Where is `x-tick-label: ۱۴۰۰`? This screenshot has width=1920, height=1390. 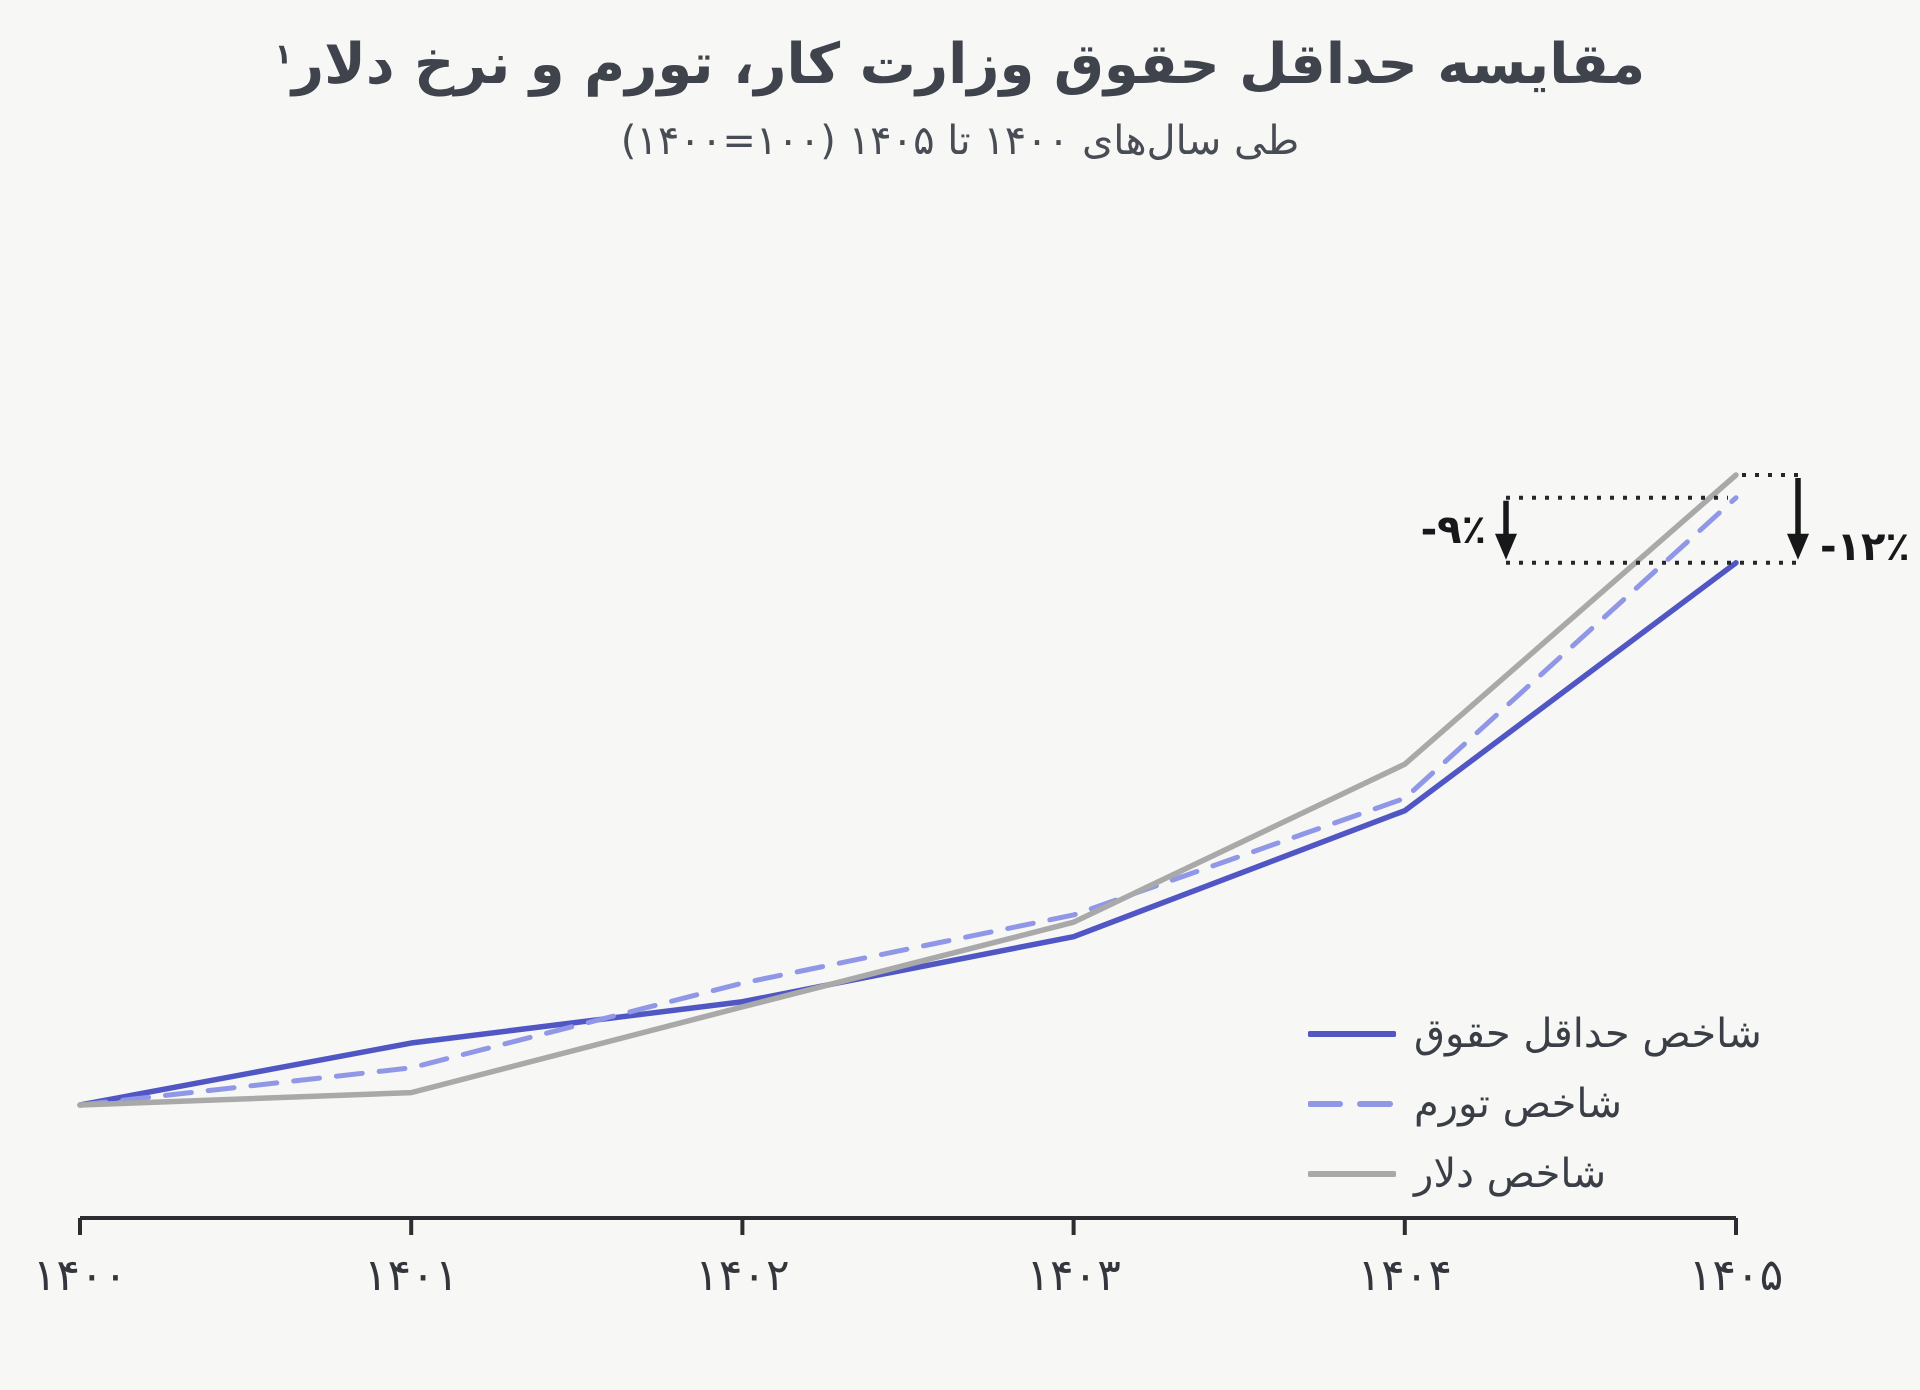 x-tick-label: ۱۴۰۰ is located at coordinates (80, 1275).